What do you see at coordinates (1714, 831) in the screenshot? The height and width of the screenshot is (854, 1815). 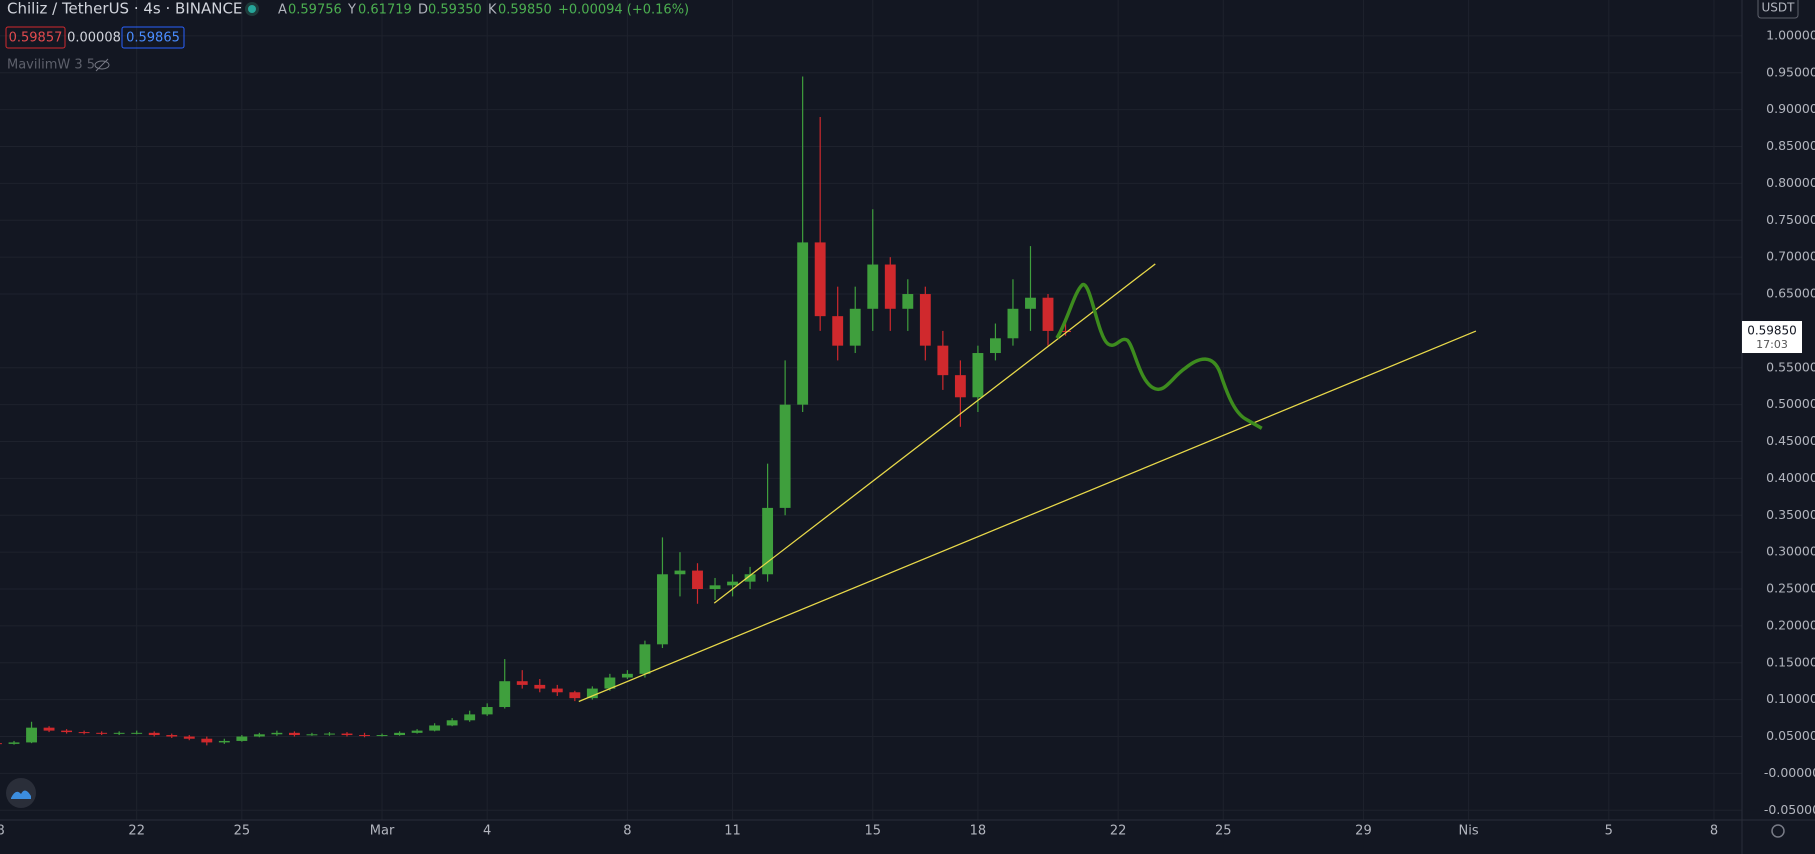 I see `x-tick-label: 8` at bounding box center [1714, 831].